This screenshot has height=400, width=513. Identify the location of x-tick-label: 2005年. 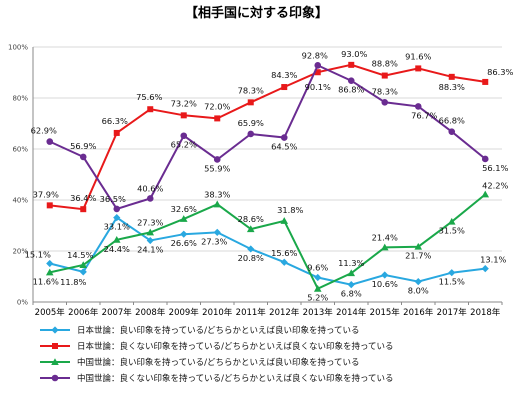
(50, 312).